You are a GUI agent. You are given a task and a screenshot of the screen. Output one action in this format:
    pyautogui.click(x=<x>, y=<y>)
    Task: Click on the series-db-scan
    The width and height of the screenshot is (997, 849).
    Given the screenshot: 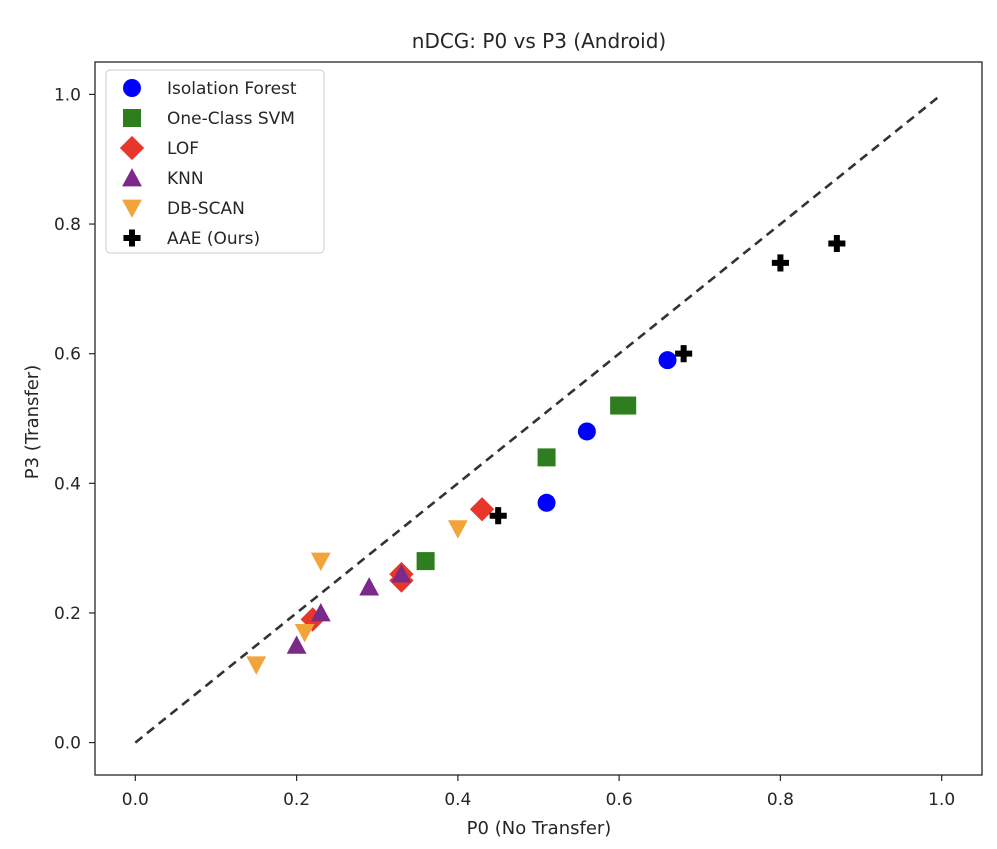 What is the action you would take?
    pyautogui.click(x=357, y=597)
    